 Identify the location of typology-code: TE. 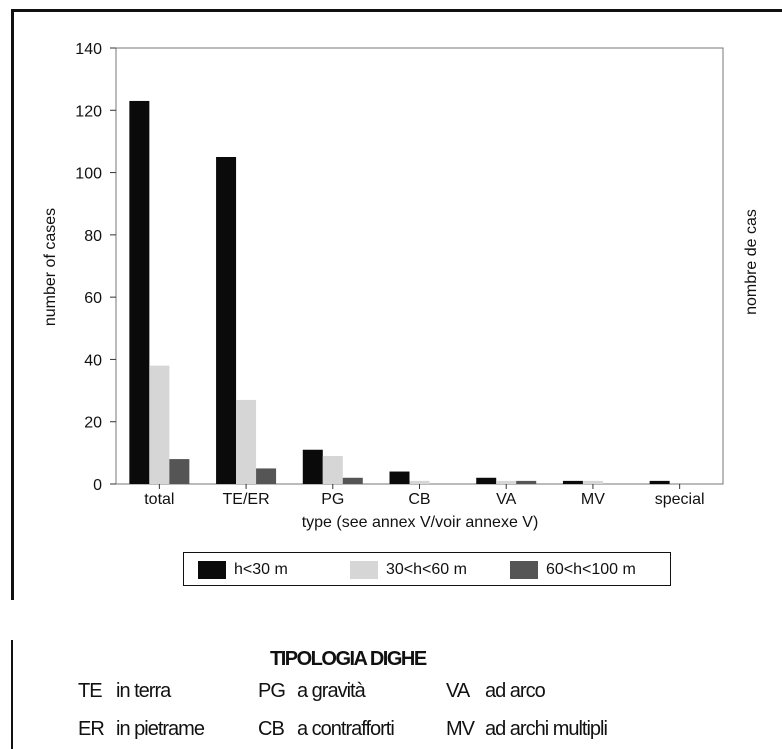
(90, 691).